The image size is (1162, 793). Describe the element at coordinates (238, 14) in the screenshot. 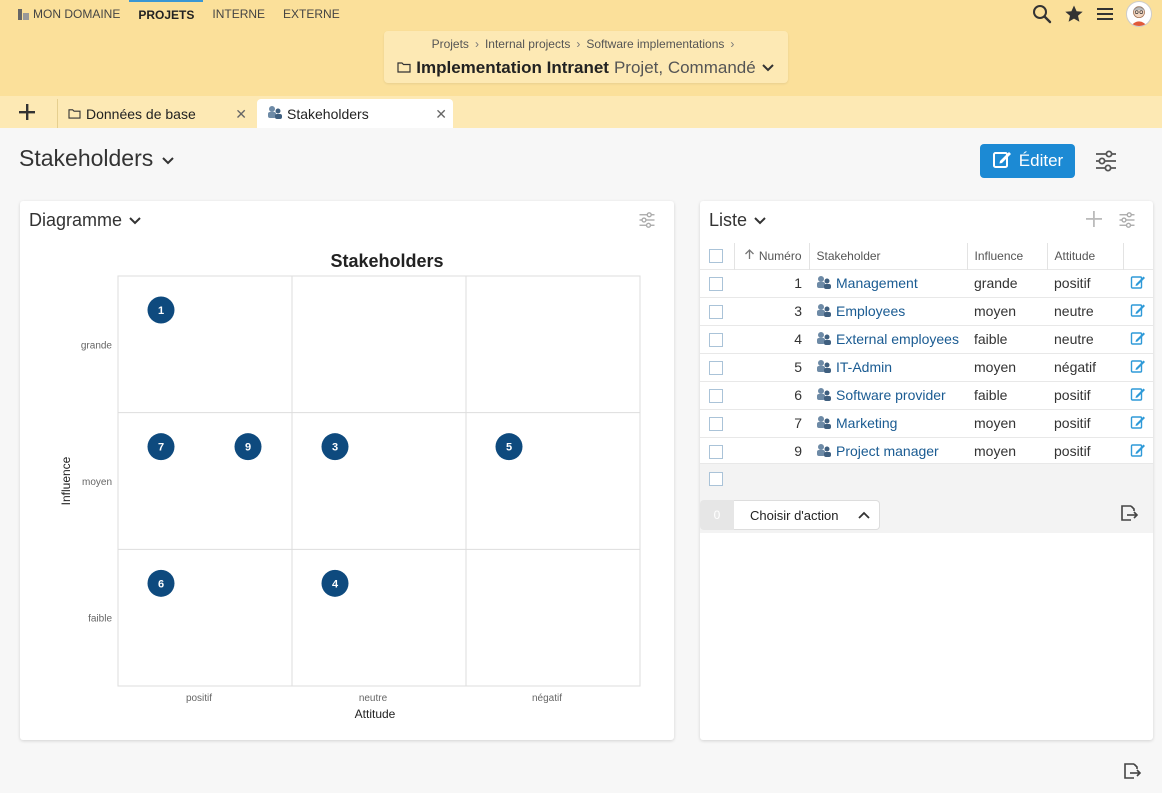

I see `nav-item-interne: INTERNE` at that location.